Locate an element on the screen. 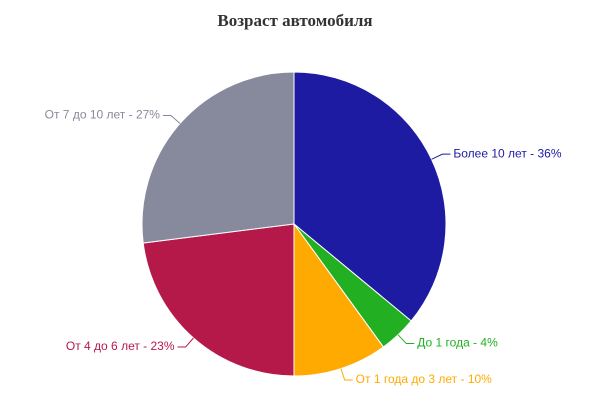 The height and width of the screenshot is (410, 590). data-label: Более 10 лет - 36% is located at coordinates (507, 153).